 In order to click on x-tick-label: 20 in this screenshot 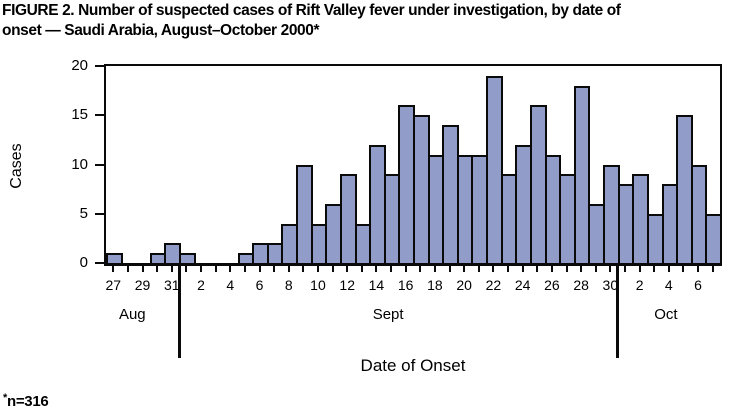, I will do `click(464, 285)`.